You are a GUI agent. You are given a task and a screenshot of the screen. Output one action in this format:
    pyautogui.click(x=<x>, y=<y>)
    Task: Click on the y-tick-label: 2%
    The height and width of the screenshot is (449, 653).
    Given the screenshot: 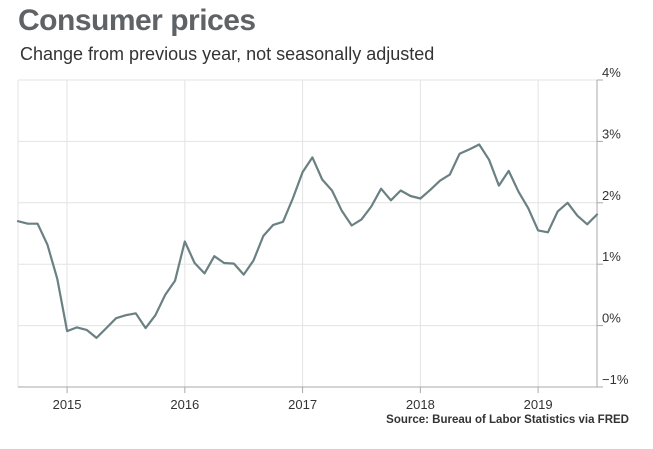 What is the action you would take?
    pyautogui.click(x=611, y=195)
    